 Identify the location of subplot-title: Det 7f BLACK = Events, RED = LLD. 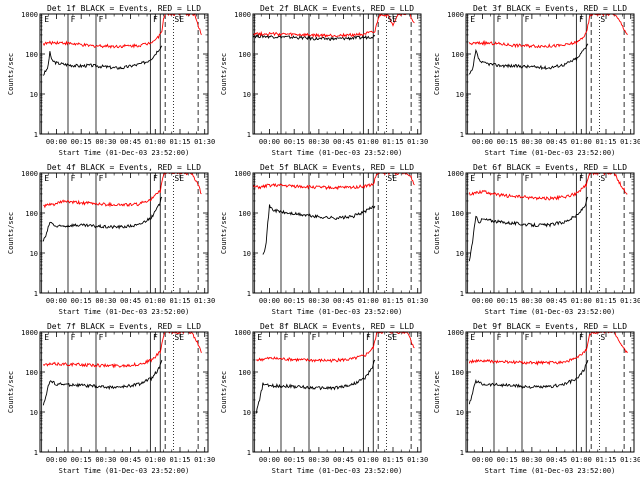
(124, 326).